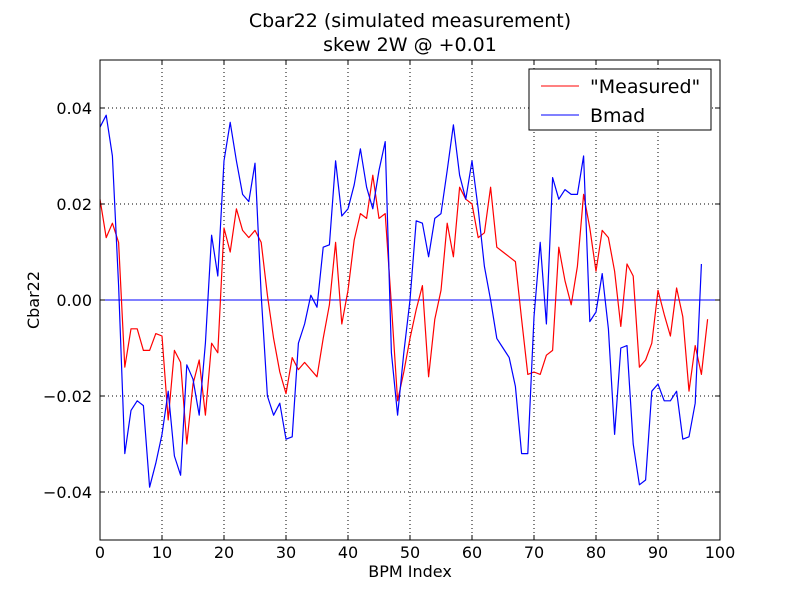 The height and width of the screenshot is (600, 800). Describe the element at coordinates (645, 87) in the screenshot. I see `legend-label-measured: "Measured"` at that location.